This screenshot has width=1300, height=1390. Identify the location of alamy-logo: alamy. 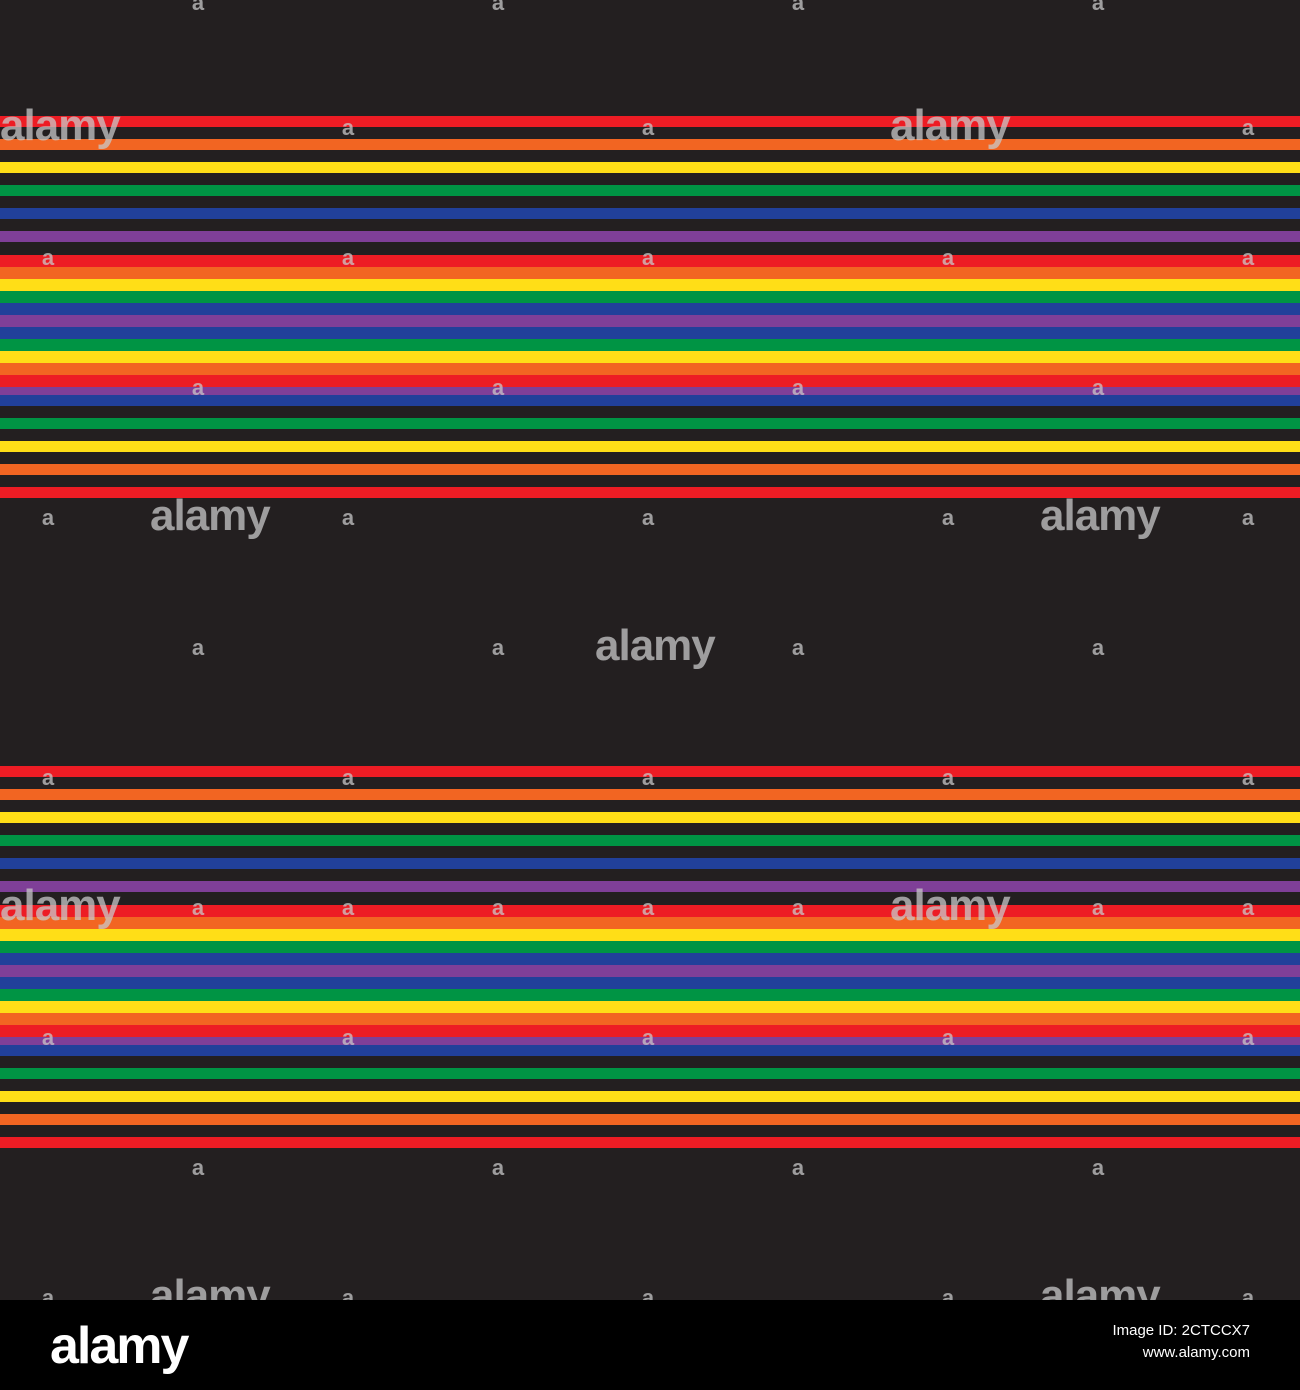
(119, 1346).